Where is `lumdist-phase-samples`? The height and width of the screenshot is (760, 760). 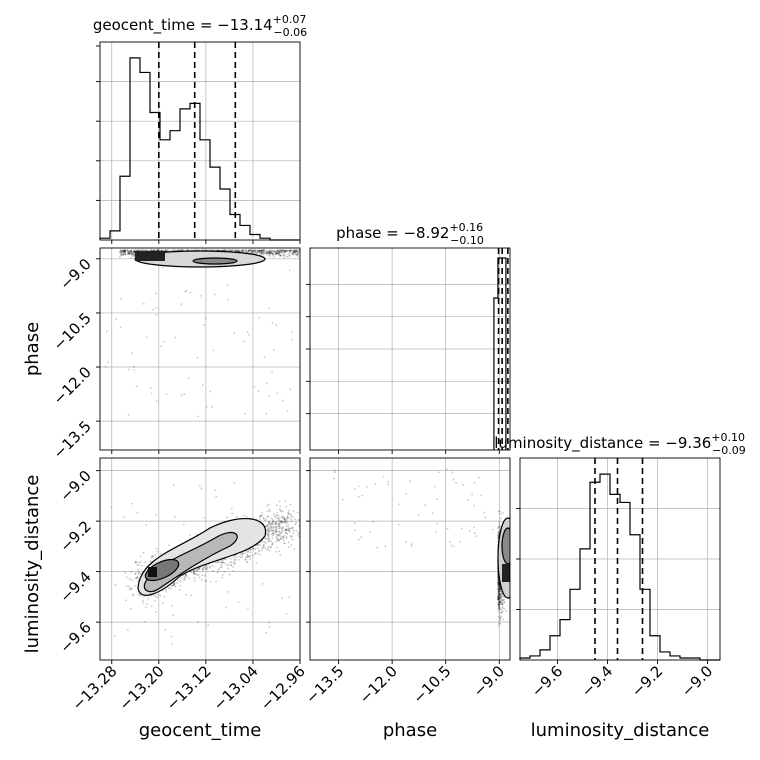
lumdist-phase-samples is located at coordinates (420, 547).